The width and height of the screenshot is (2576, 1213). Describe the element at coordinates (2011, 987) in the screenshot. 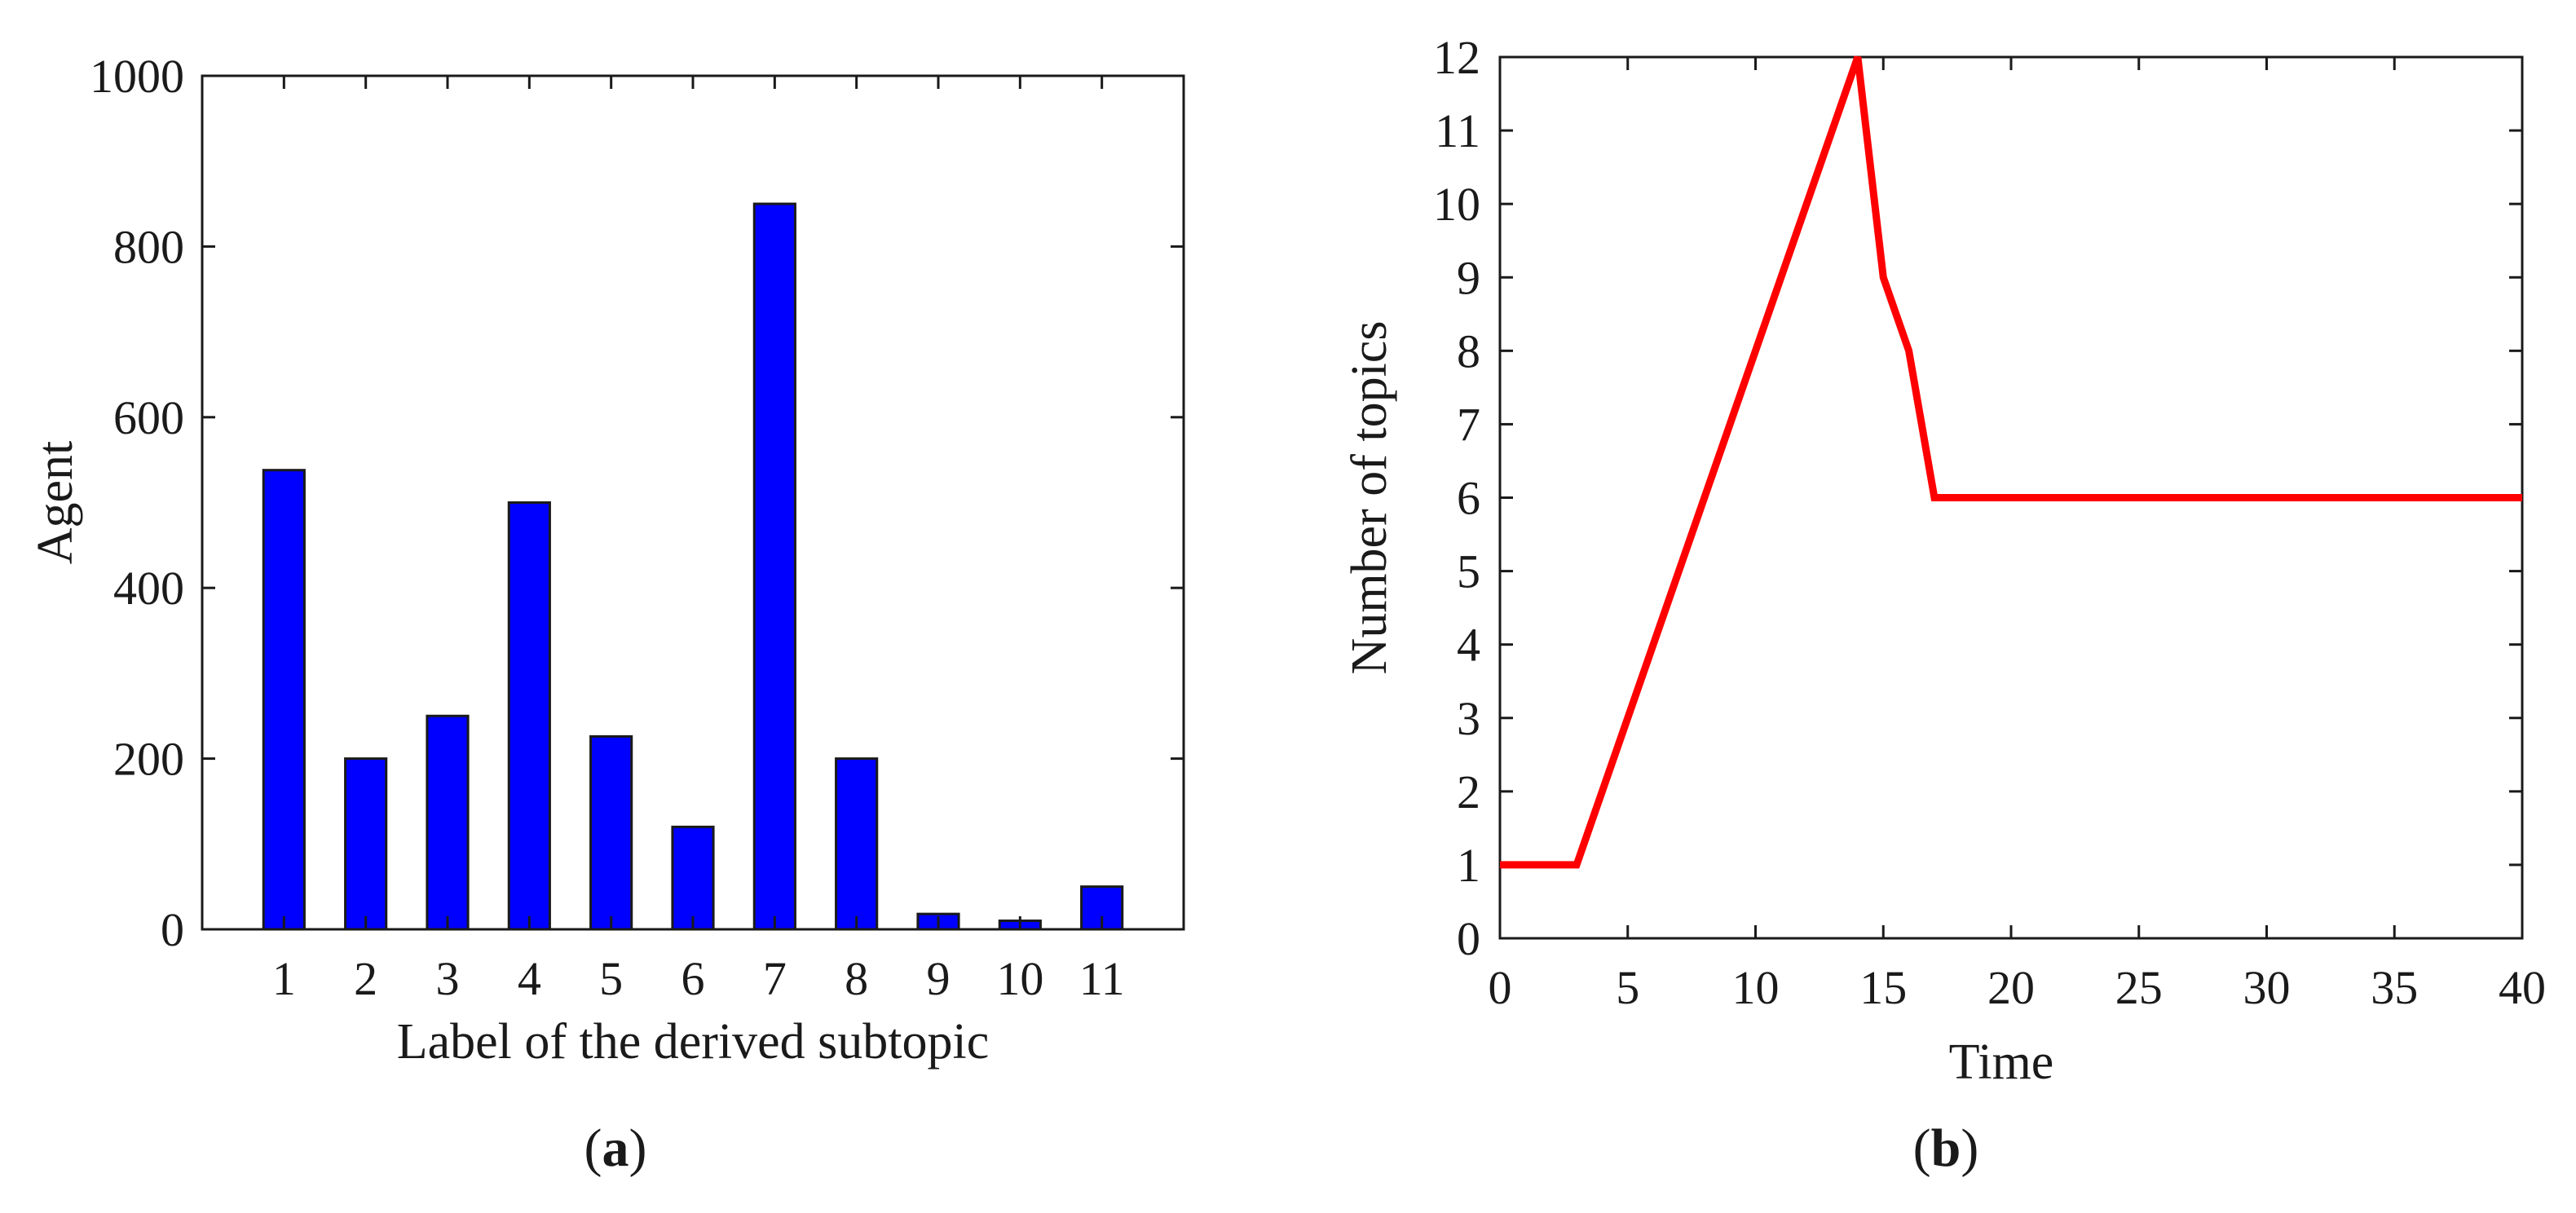

I see `x-tick-label: 20` at that location.